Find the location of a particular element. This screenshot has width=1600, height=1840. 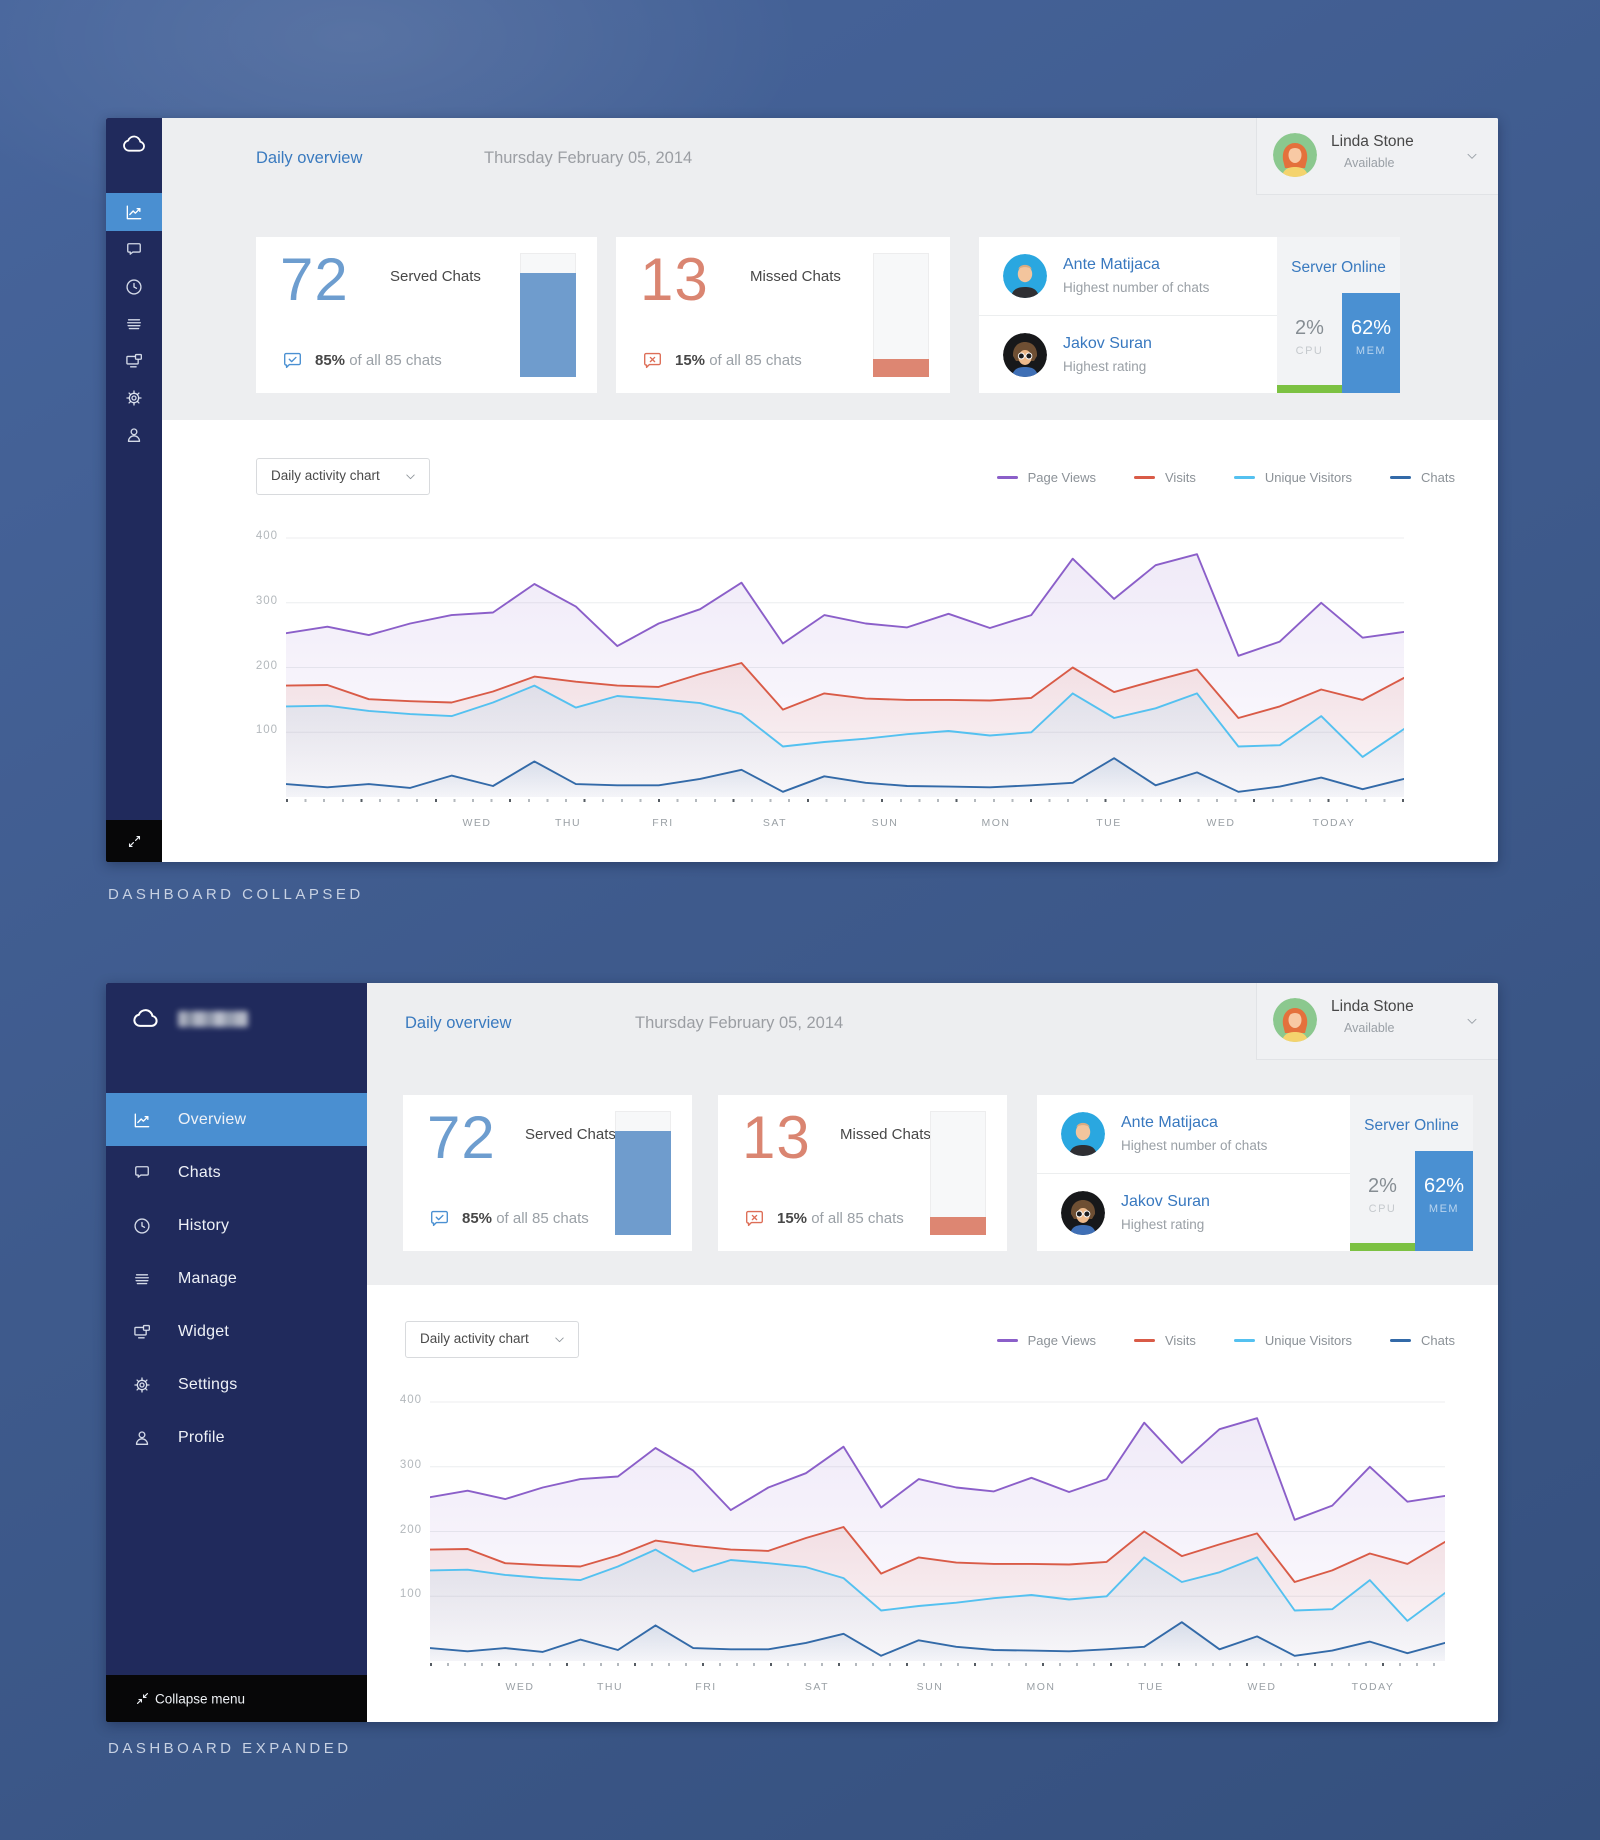

sidebar-item-profile: Profile is located at coordinates (236, 1437).